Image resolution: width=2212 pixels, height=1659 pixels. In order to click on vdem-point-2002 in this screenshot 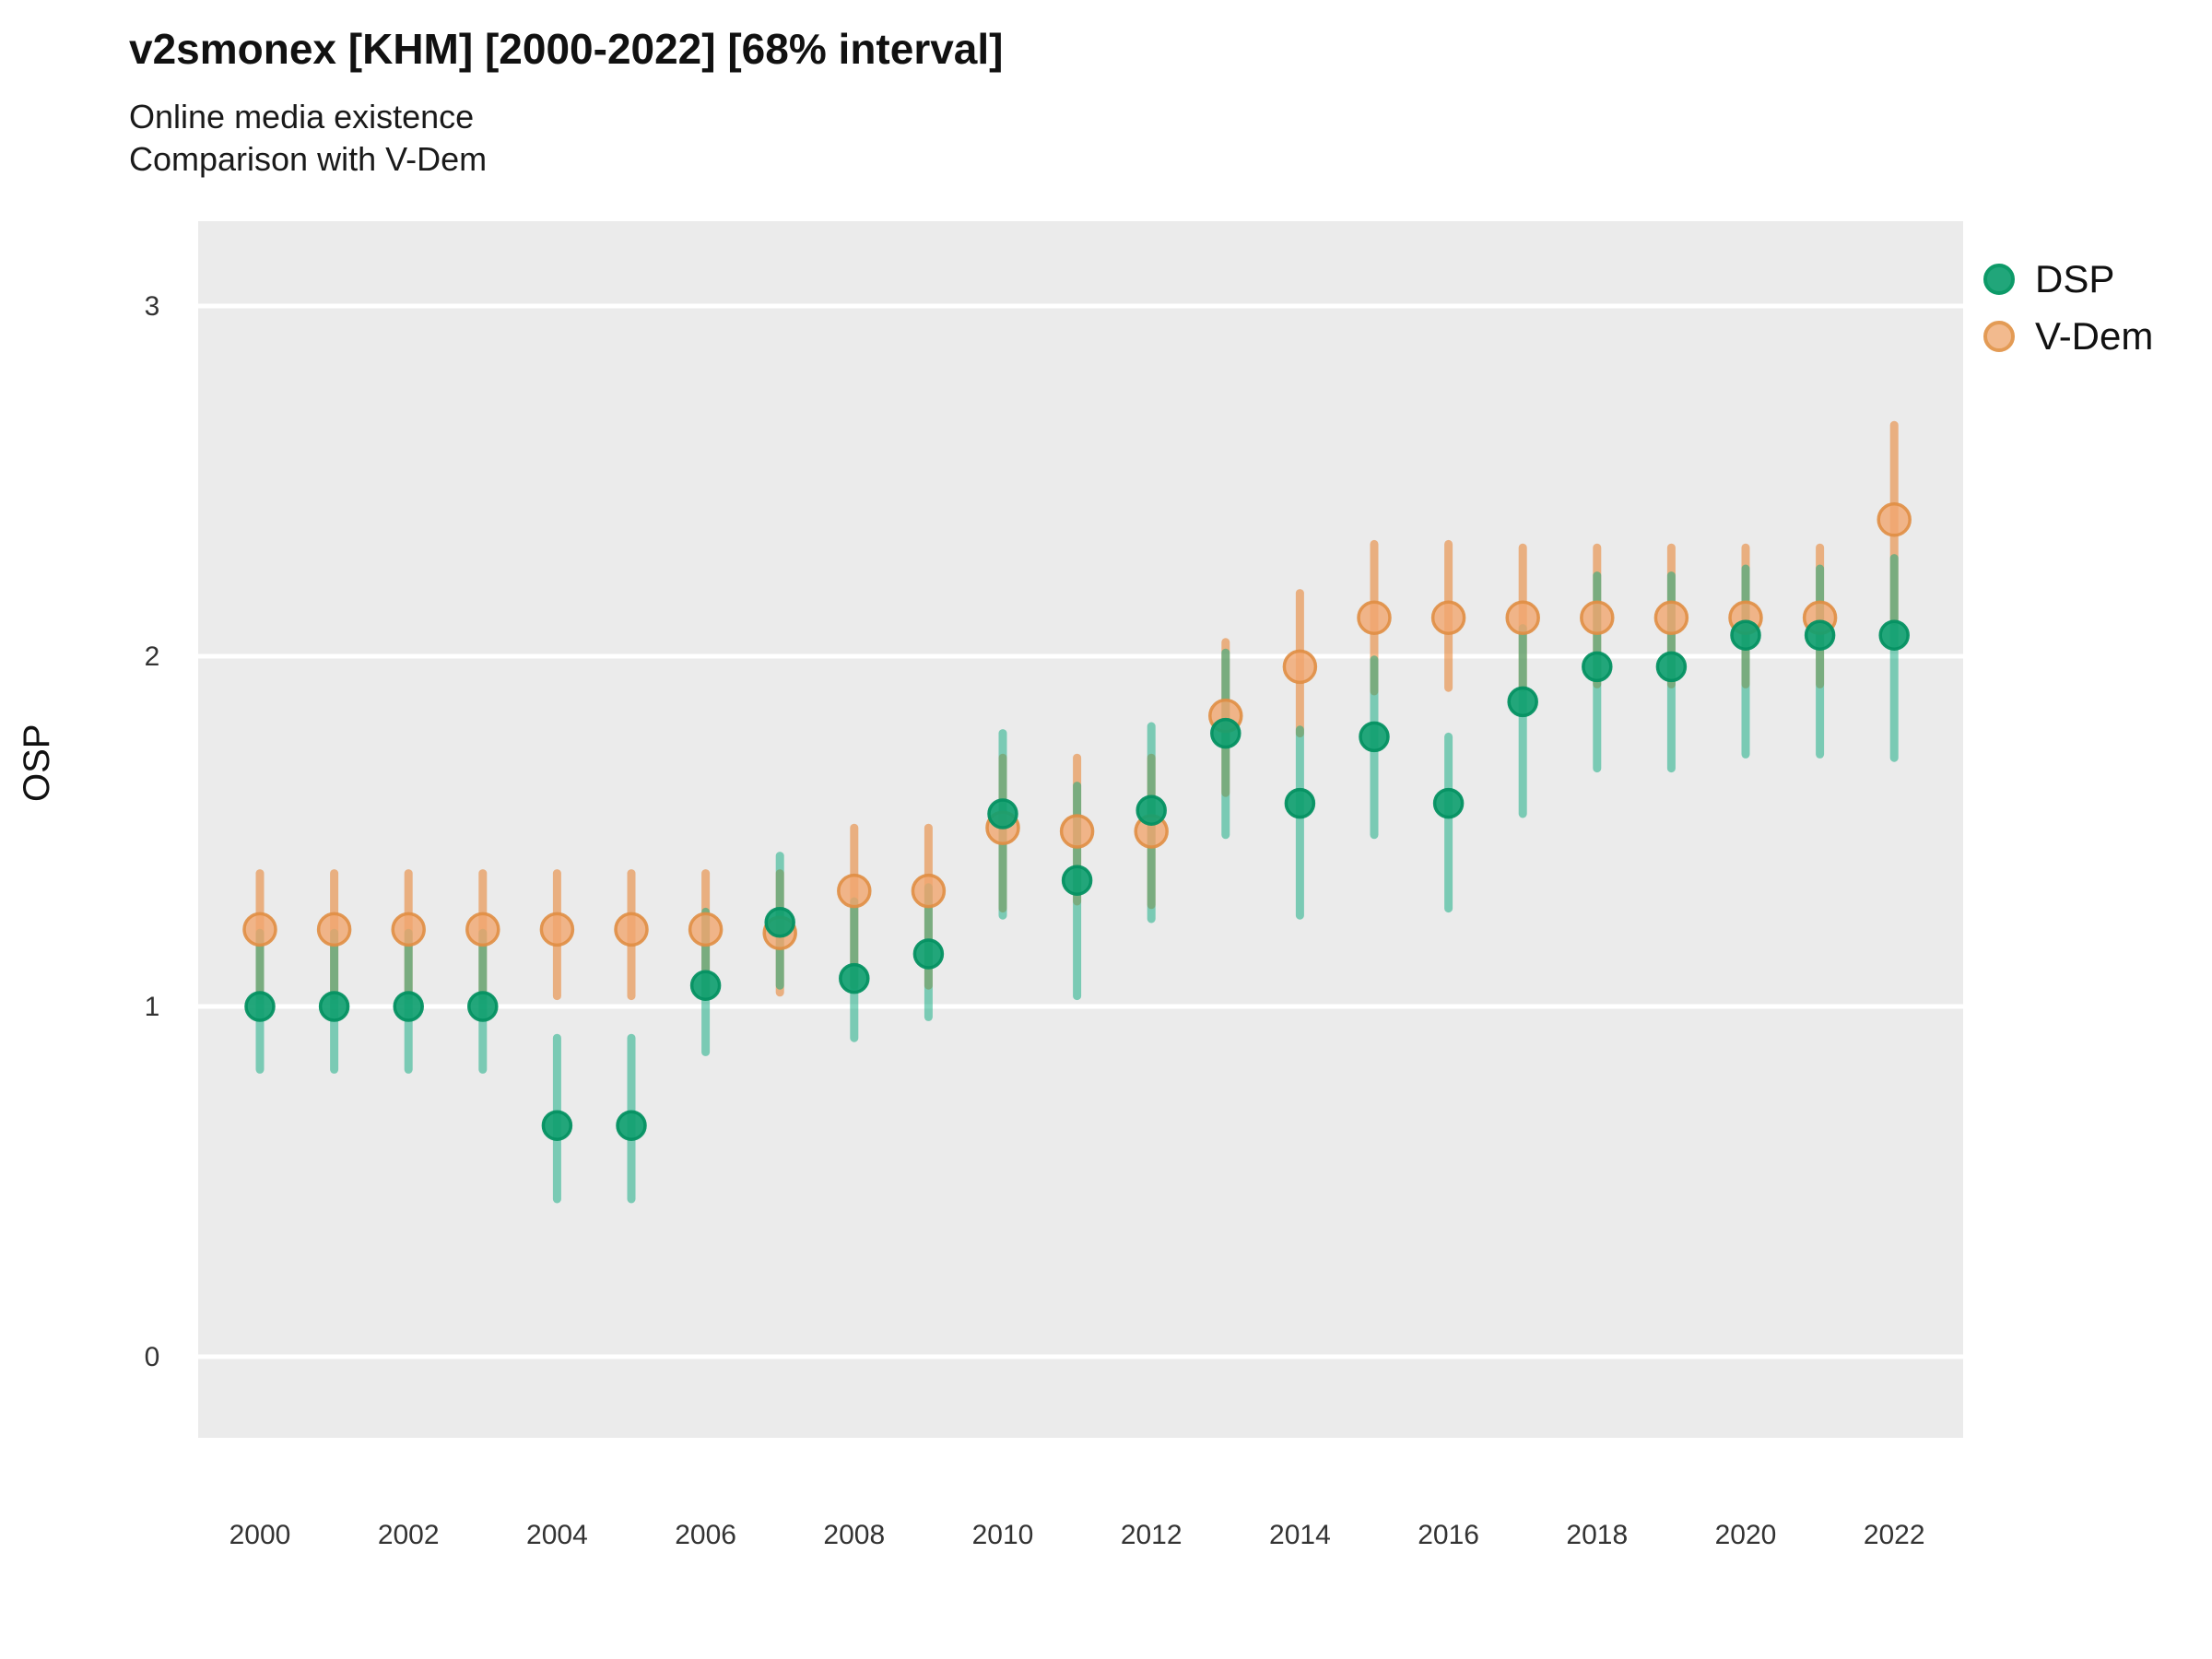, I will do `click(408, 929)`.